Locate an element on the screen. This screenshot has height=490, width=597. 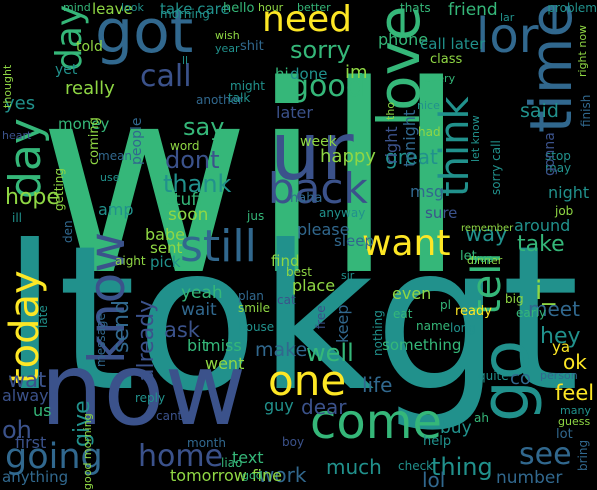
cloud-word: stuff is located at coordinates (184, 200).